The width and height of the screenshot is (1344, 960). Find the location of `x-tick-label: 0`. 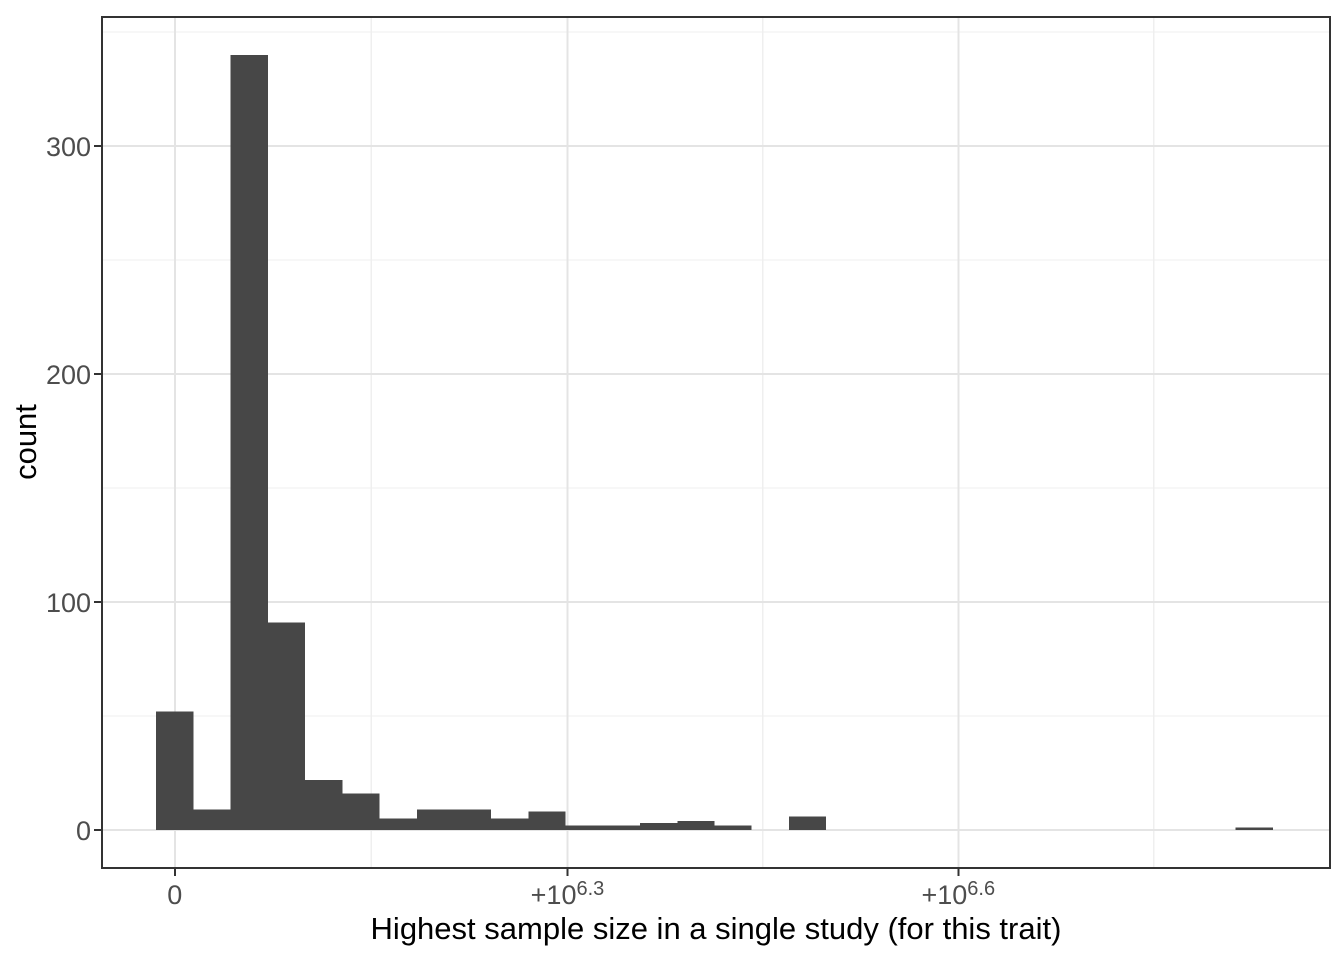

x-tick-label: 0 is located at coordinates (174, 895).